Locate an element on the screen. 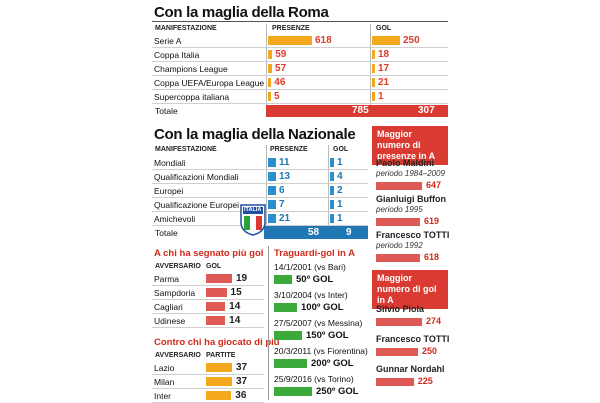 The image size is (600, 403). scored-row-label: Cagliari is located at coordinates (168, 307).